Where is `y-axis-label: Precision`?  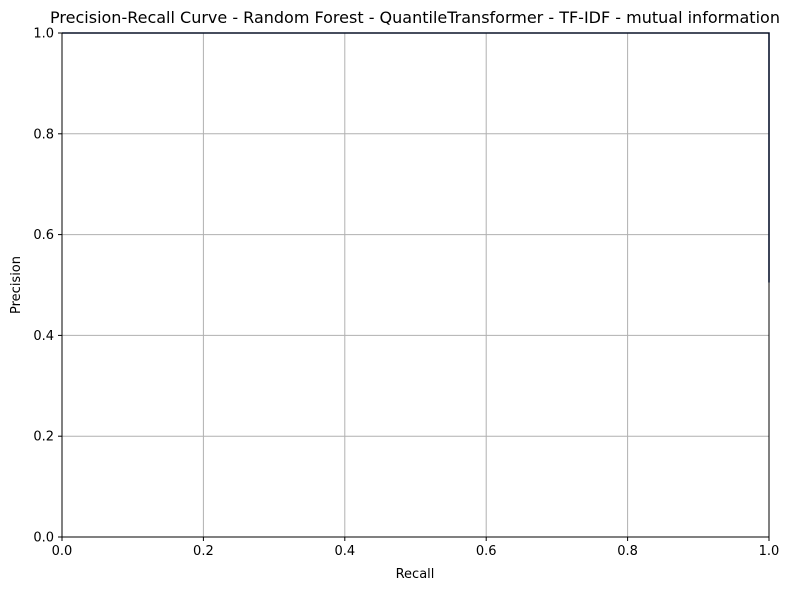 y-axis-label: Precision is located at coordinates (16, 285).